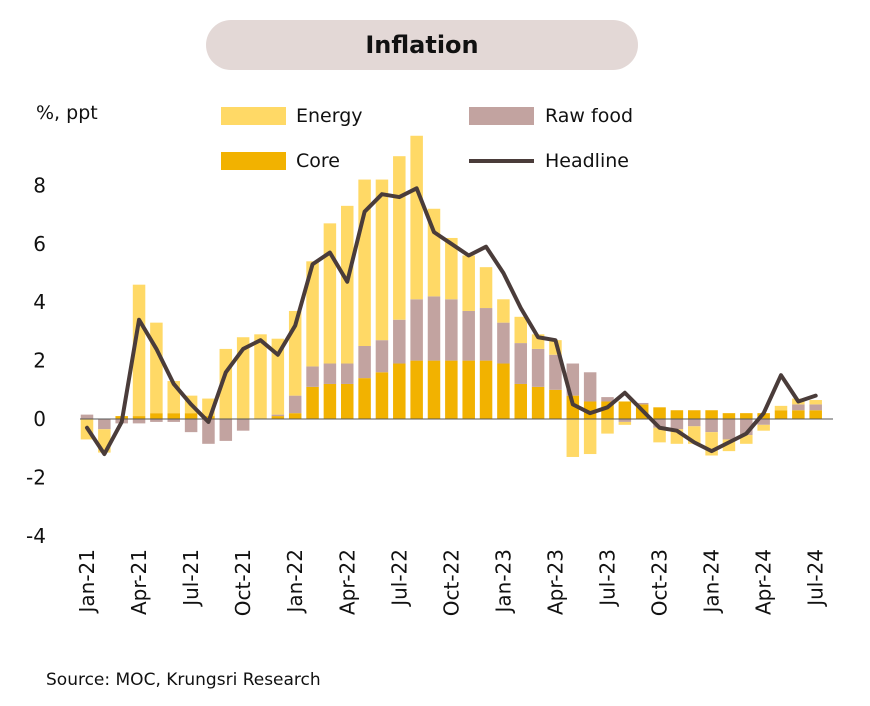  What do you see at coordinates (660, 582) in the screenshot?
I see `x-tick-label: Oct-23` at bounding box center [660, 582].